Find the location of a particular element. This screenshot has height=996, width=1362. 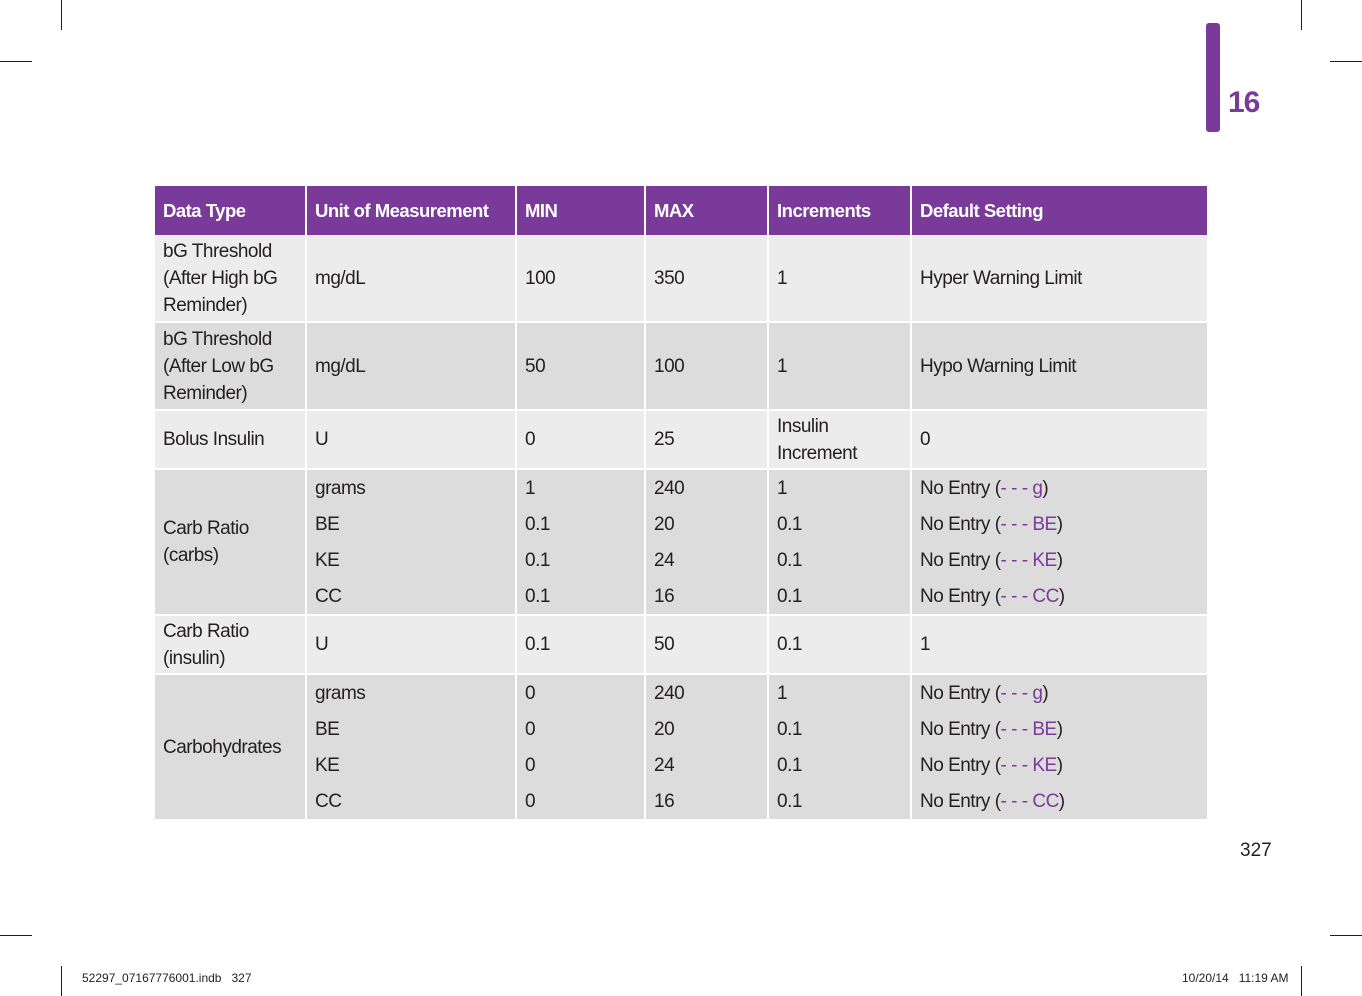

cell-data-type: Bolus Insulin is located at coordinates (231, 439).